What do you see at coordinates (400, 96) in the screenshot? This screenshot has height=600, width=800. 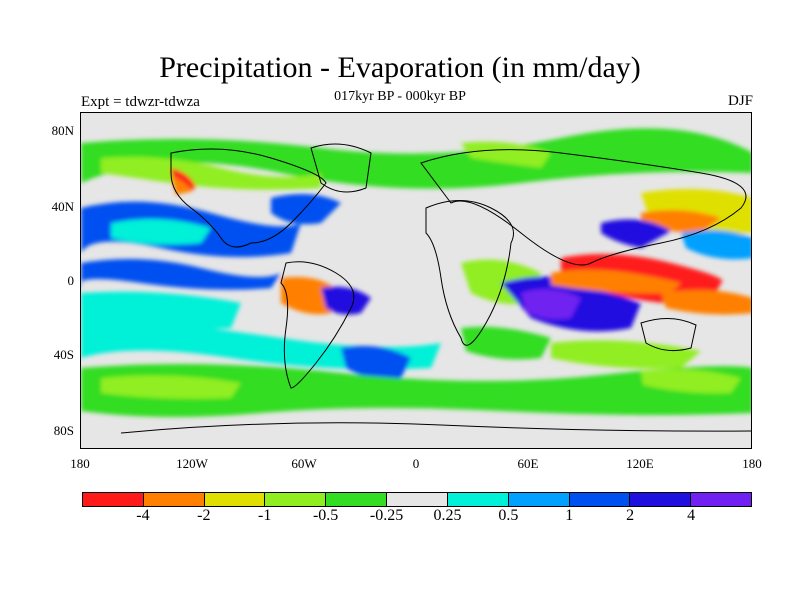 I see `map-subtitle: 017kyr BP - 000kyr BP` at bounding box center [400, 96].